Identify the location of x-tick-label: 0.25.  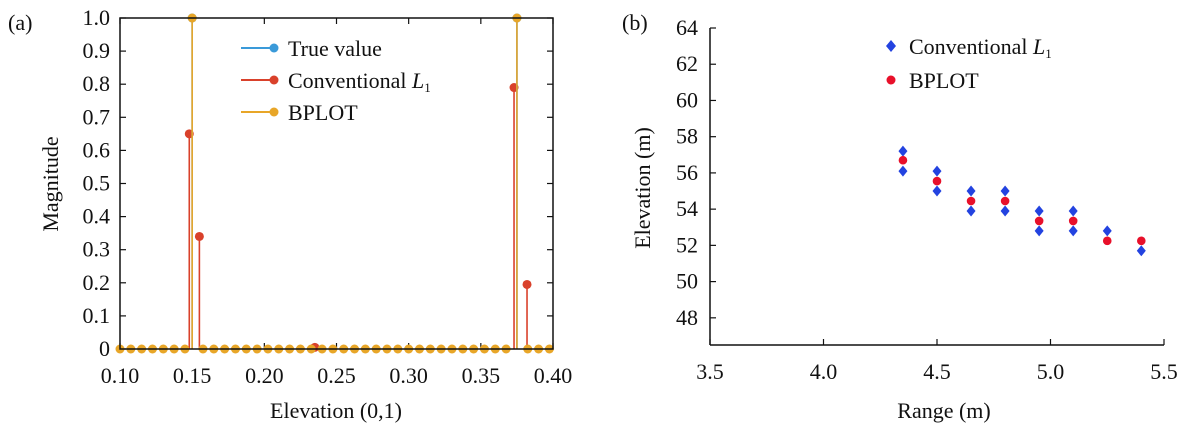
(336, 375).